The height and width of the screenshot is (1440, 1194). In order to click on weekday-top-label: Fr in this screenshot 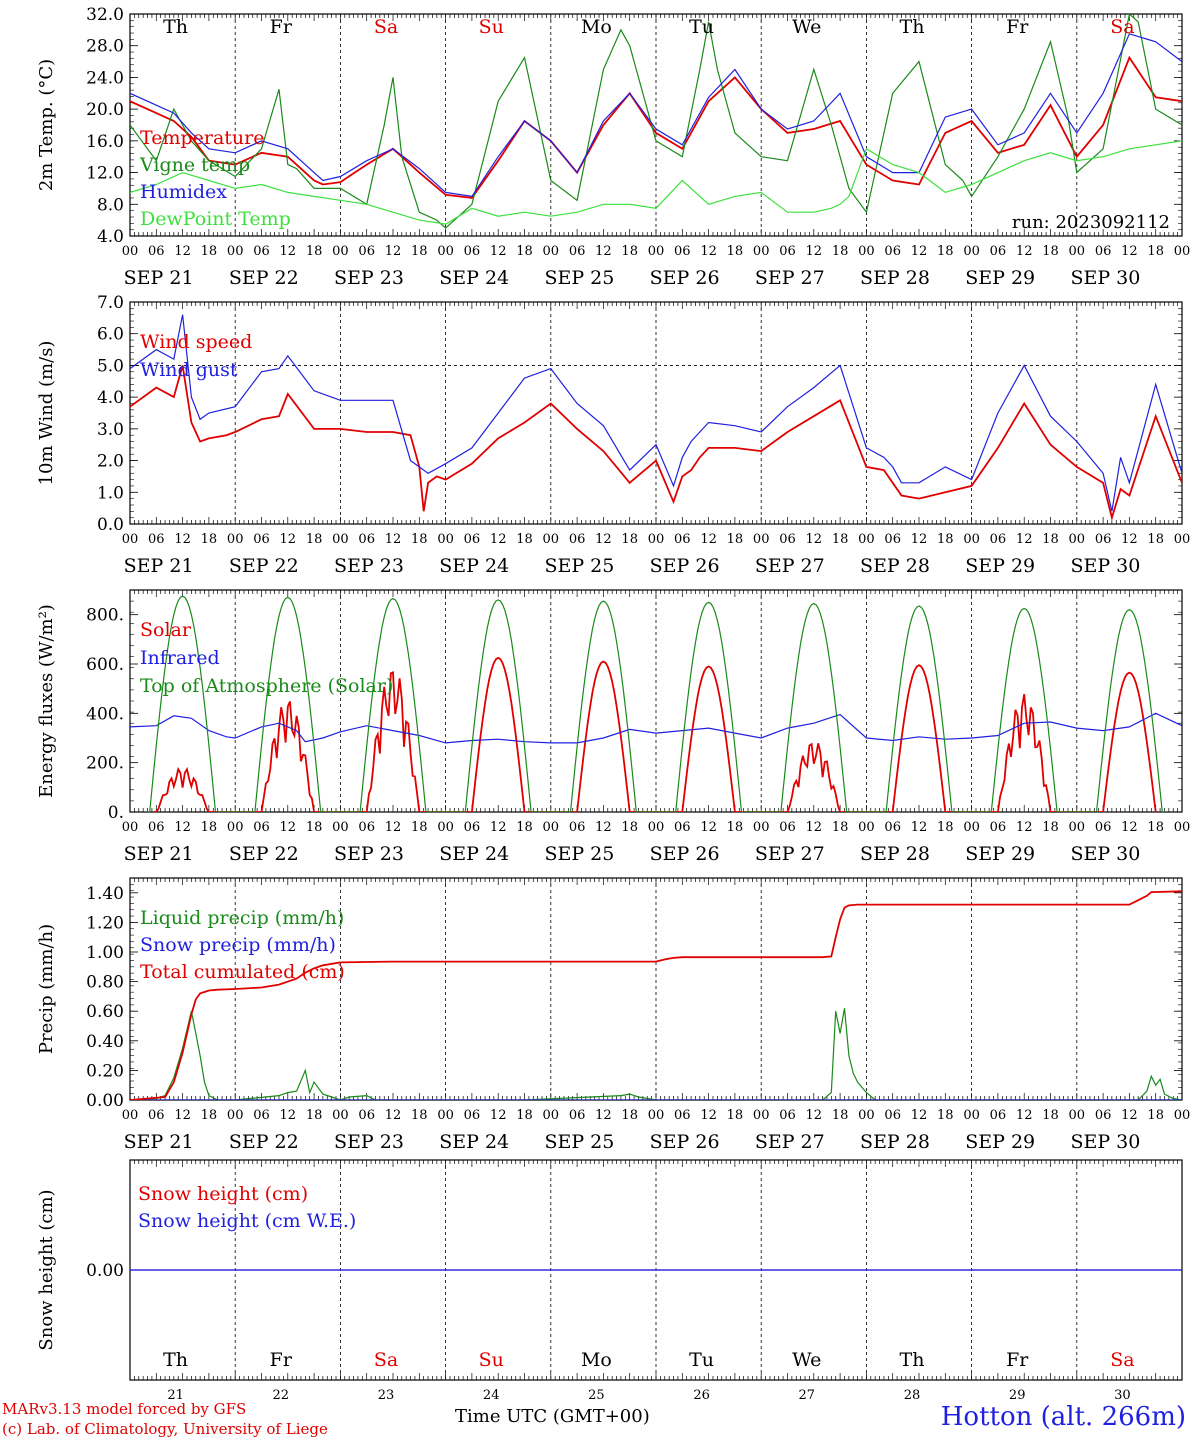, I will do `click(1017, 27)`.